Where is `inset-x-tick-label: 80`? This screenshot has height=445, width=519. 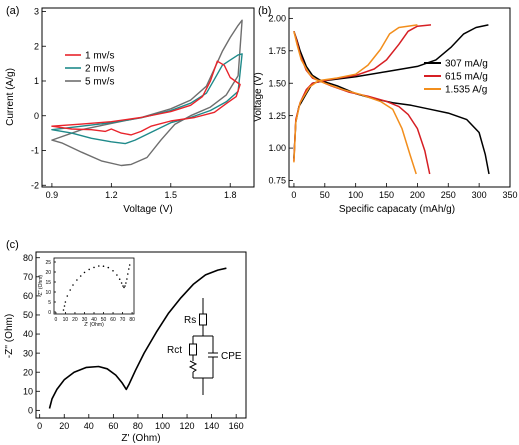 inset-x-tick-label: 80 is located at coordinates (132, 320).